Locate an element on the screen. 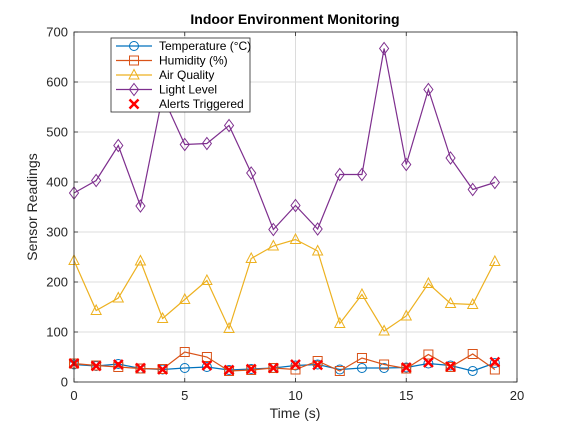 The height and width of the screenshot is (426, 569). legend-entry: Temperature (°C) is located at coordinates (183, 46).